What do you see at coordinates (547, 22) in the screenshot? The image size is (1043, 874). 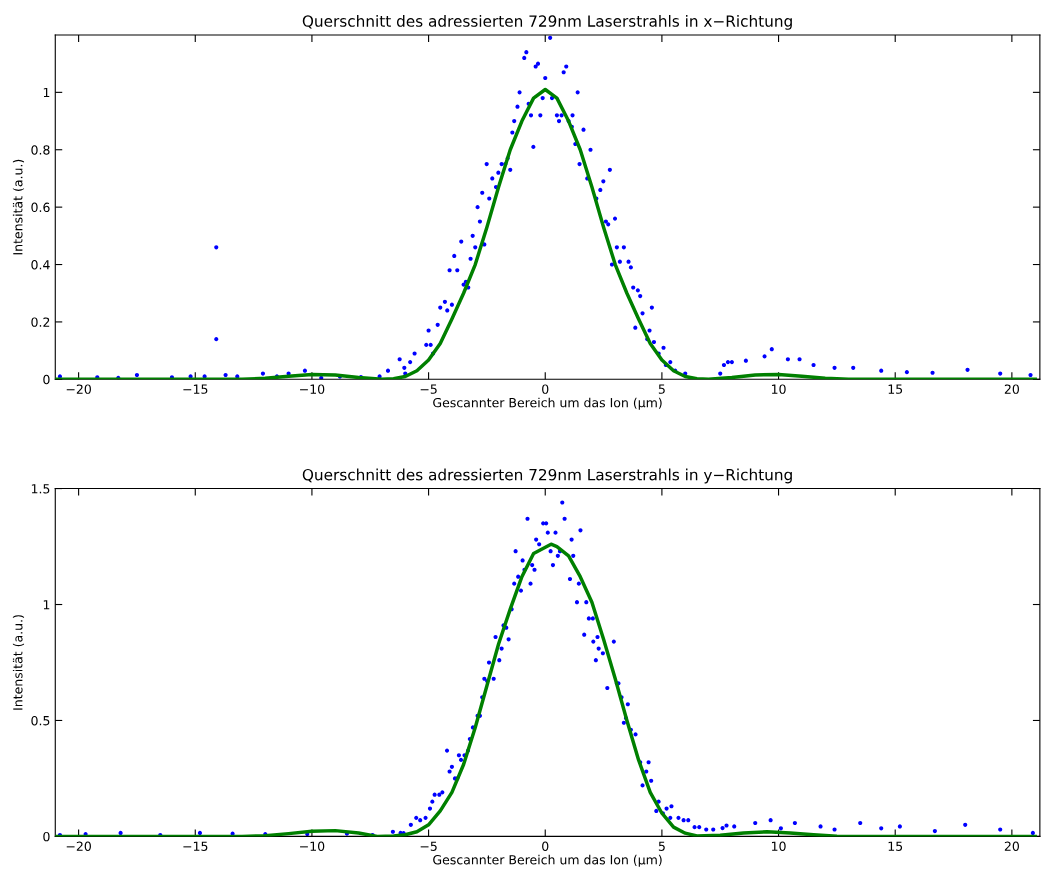 I see `chart-title: Querschnitt des adressierten 729nm Laserstrahls in x−Richtung` at bounding box center [547, 22].